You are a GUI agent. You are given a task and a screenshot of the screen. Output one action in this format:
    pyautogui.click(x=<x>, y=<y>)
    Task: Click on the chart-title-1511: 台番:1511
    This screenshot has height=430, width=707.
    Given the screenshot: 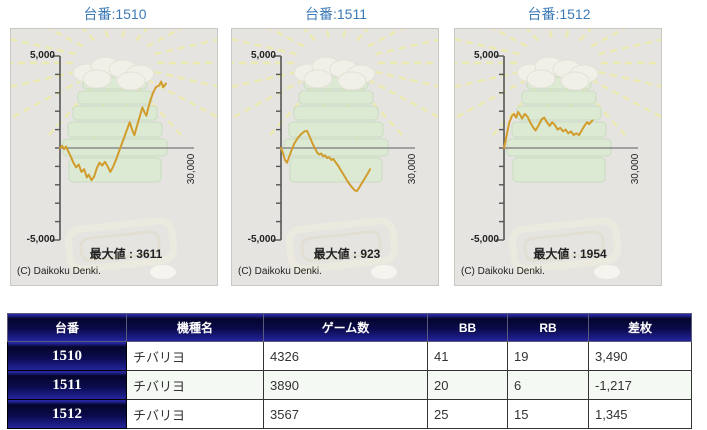 What is the action you would take?
    pyautogui.click(x=336, y=14)
    